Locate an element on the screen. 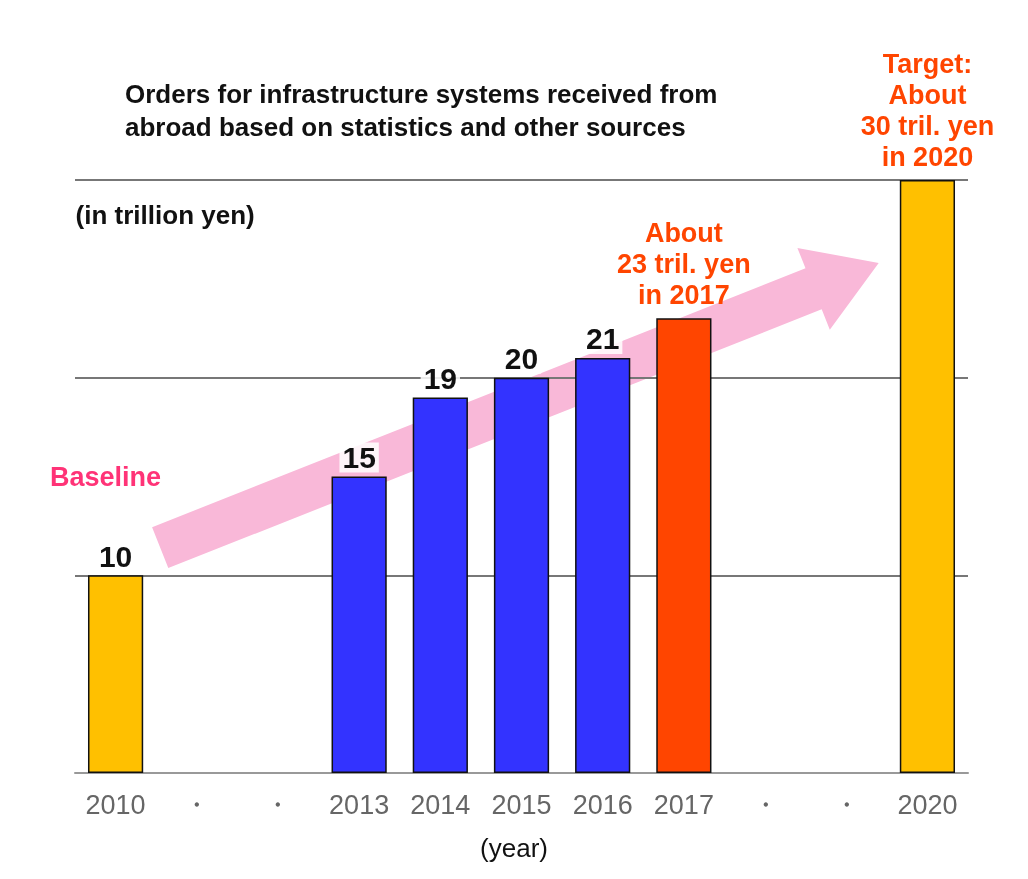 This screenshot has height=879, width=1028. chart-title: Orders for infrastructure systems received from abroad based on statistics and other sources is located at coordinates (425, 110).